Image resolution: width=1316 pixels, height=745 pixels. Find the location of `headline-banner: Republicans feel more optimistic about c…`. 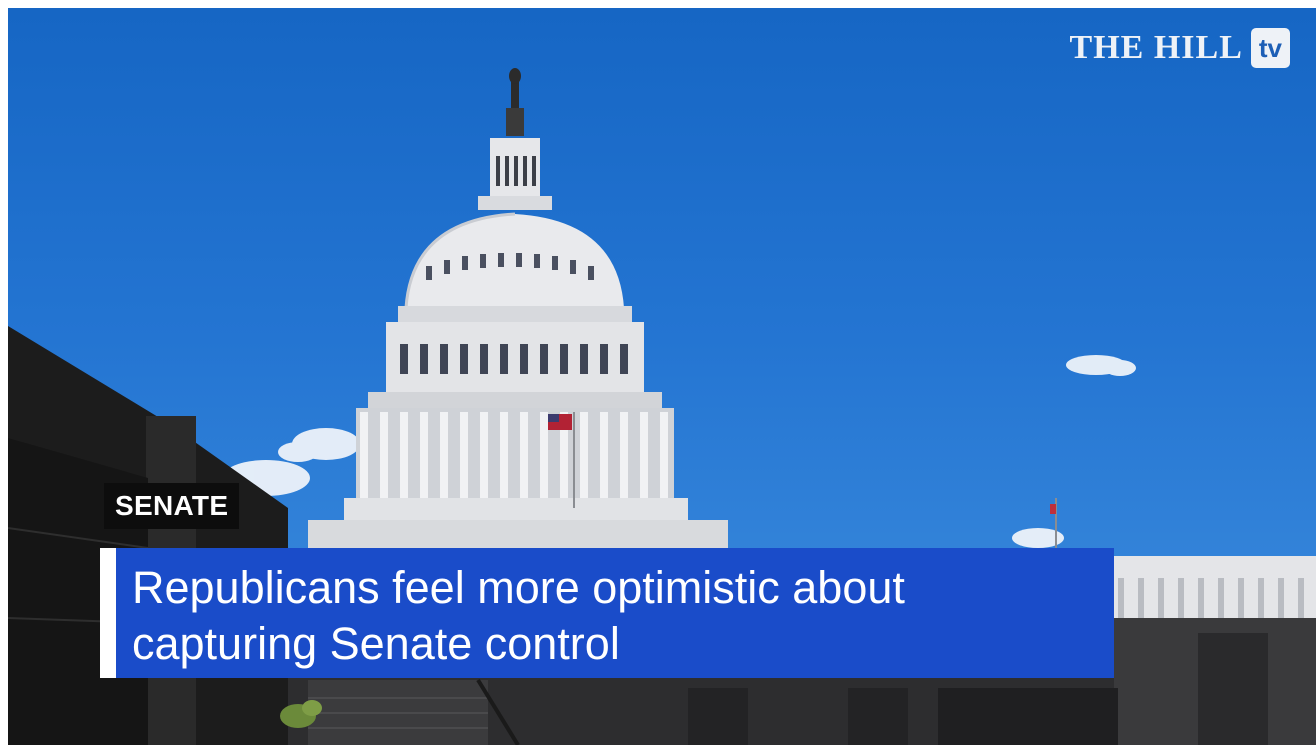

headline-banner: Republicans feel more optimistic about c… is located at coordinates (607, 613).